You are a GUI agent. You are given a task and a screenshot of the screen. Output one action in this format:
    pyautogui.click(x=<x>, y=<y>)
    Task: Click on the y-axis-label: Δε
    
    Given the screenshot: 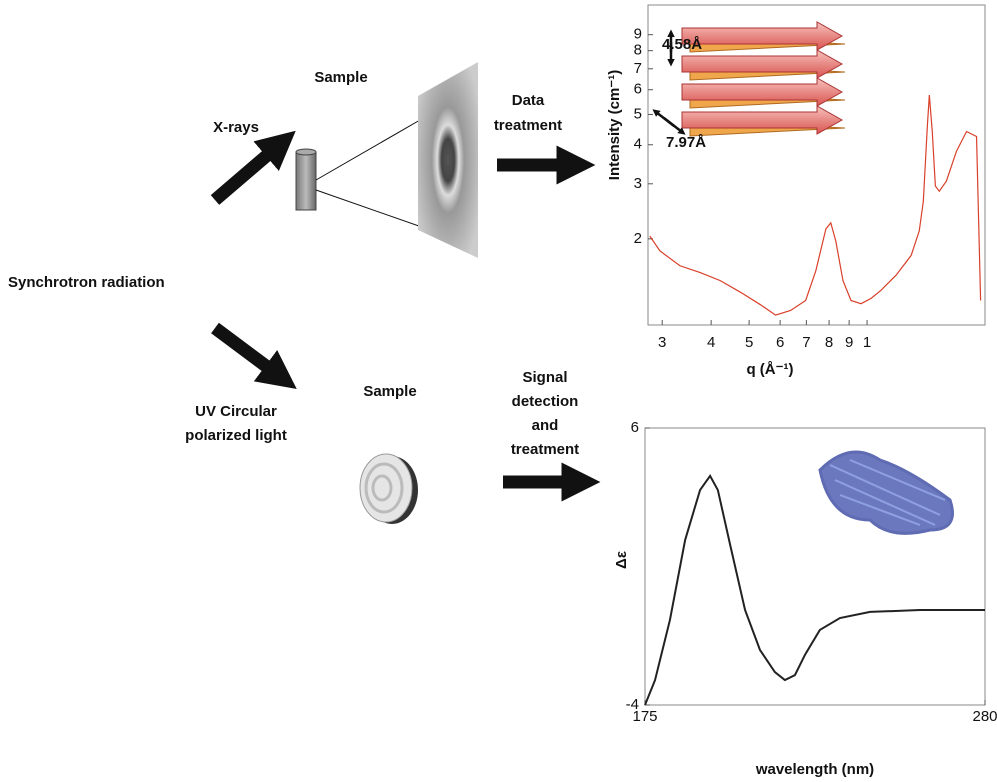 What is the action you would take?
    pyautogui.click(x=621, y=560)
    